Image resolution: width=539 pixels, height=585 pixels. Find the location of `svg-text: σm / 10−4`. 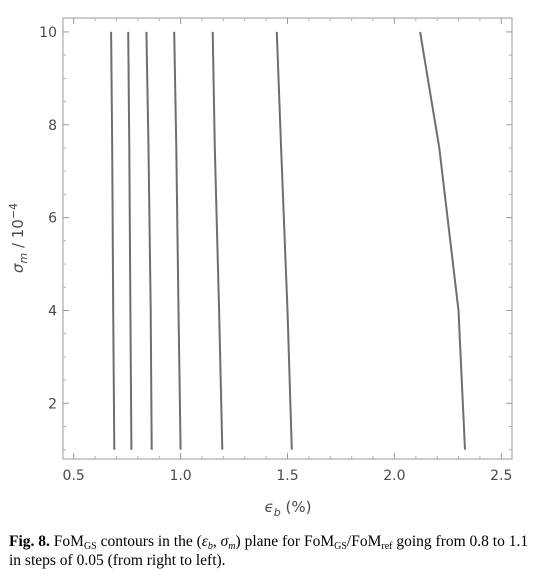

svg-text: σm / 10−4 is located at coordinates (18, 238).